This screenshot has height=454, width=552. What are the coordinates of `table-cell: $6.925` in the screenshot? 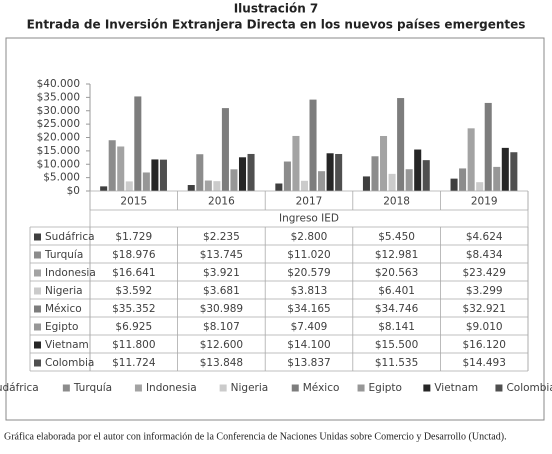 It's located at (133, 327).